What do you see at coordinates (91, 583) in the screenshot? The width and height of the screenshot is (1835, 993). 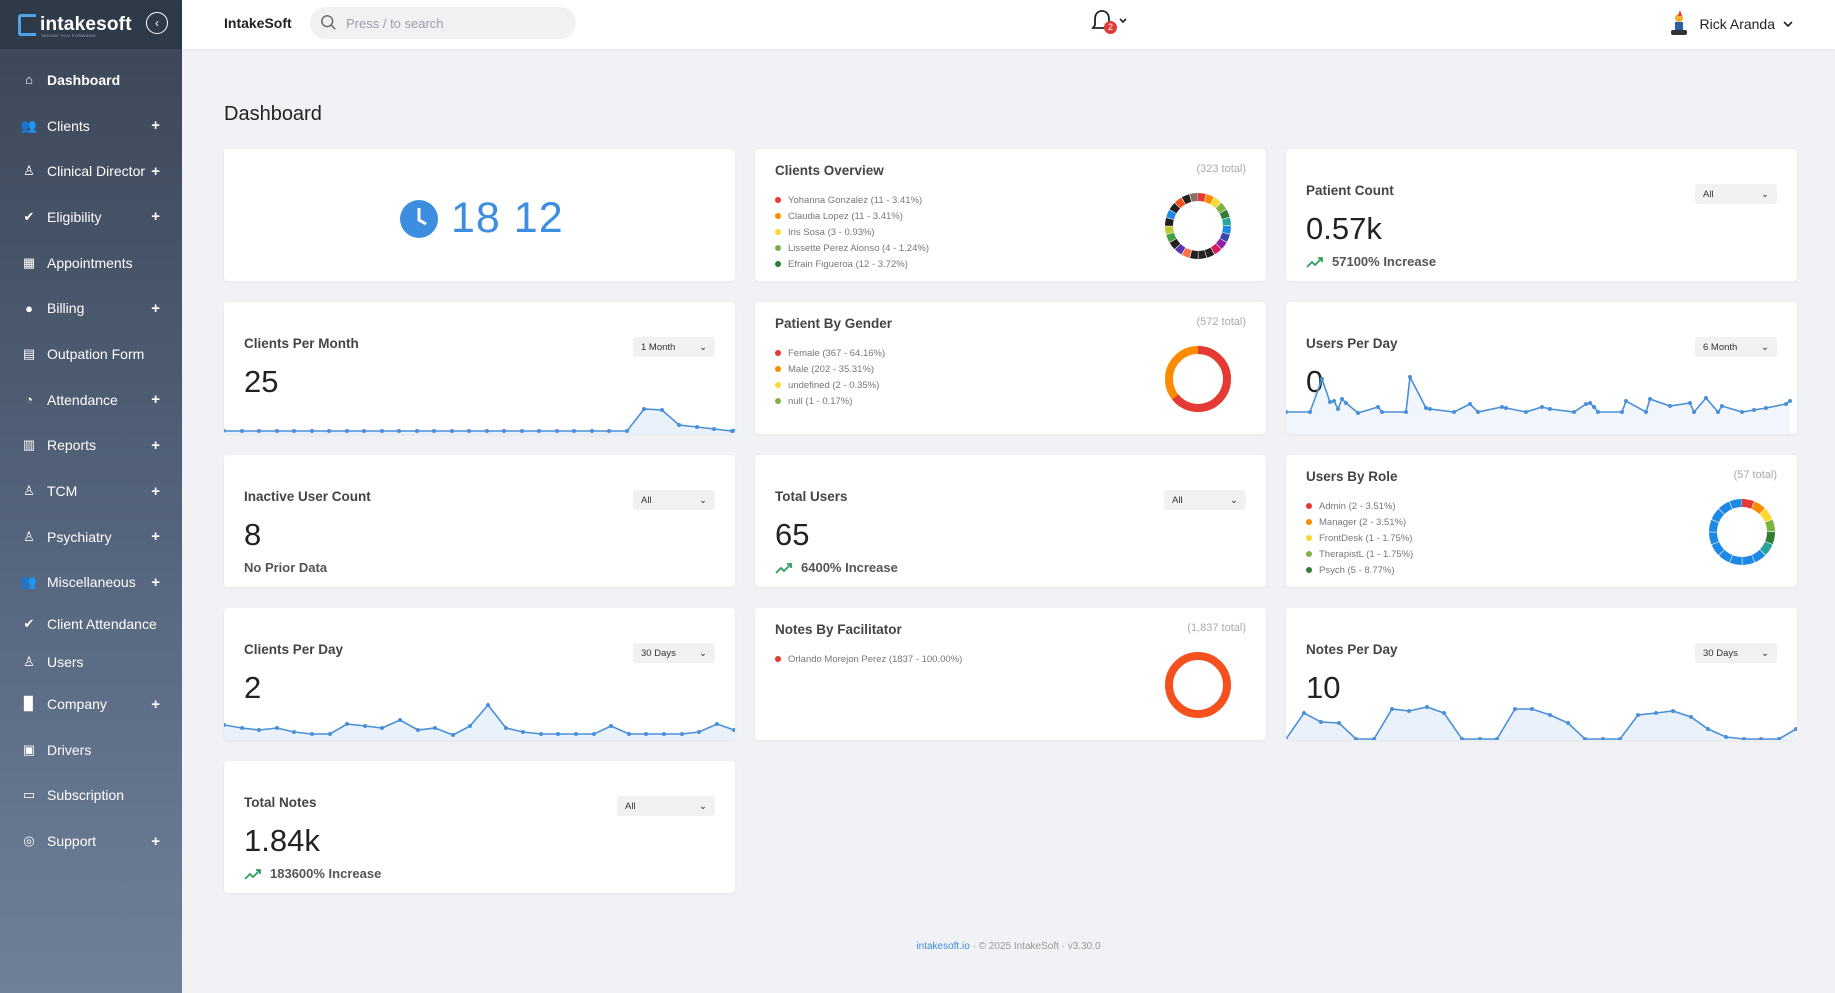 I see `sidebar-item-miscellaneous: 👥 Miscellaneous +` at bounding box center [91, 583].